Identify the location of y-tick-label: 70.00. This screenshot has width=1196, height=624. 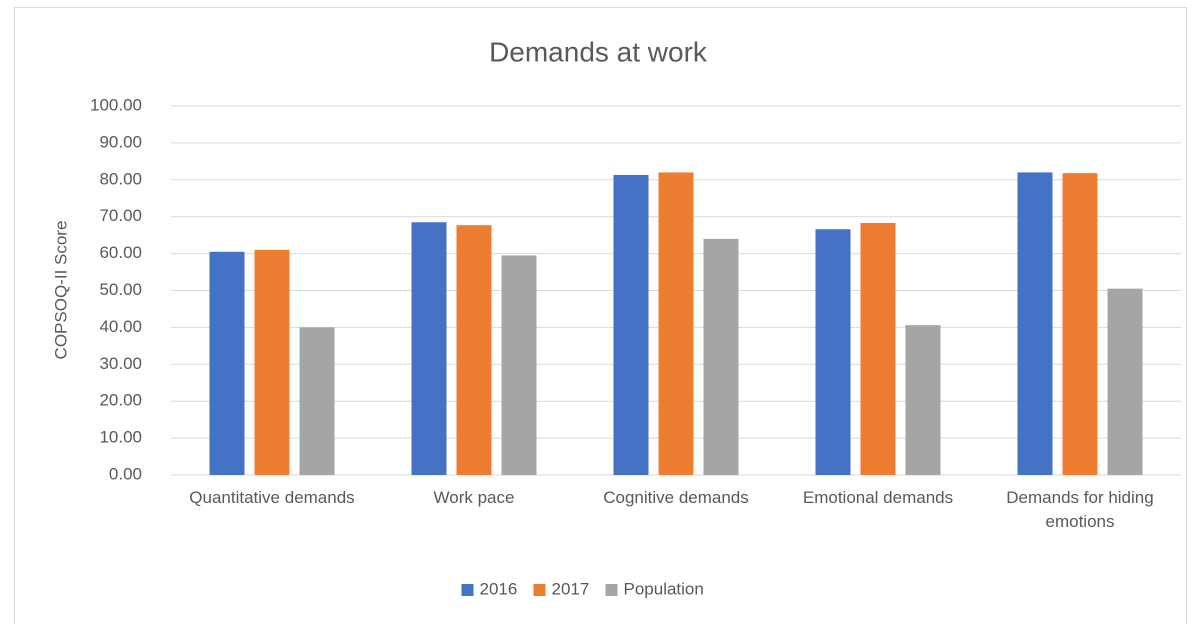
(120, 215).